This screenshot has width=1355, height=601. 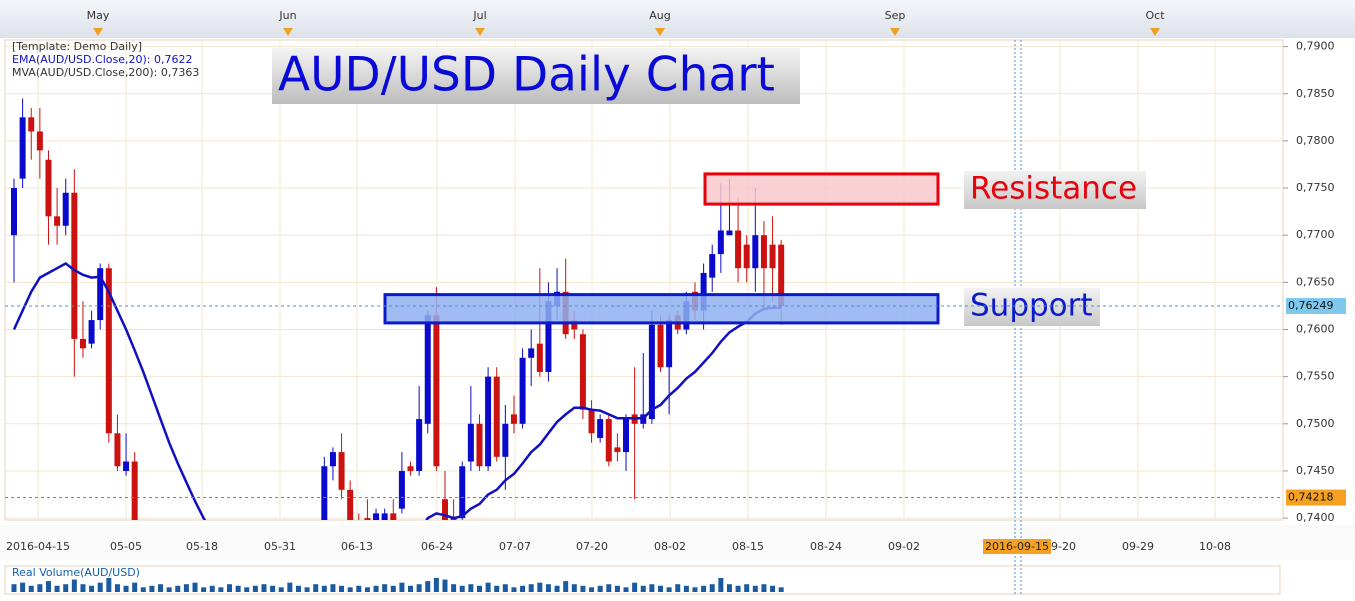 I want to click on x-tick-label: 10-08, so click(x=1215, y=546).